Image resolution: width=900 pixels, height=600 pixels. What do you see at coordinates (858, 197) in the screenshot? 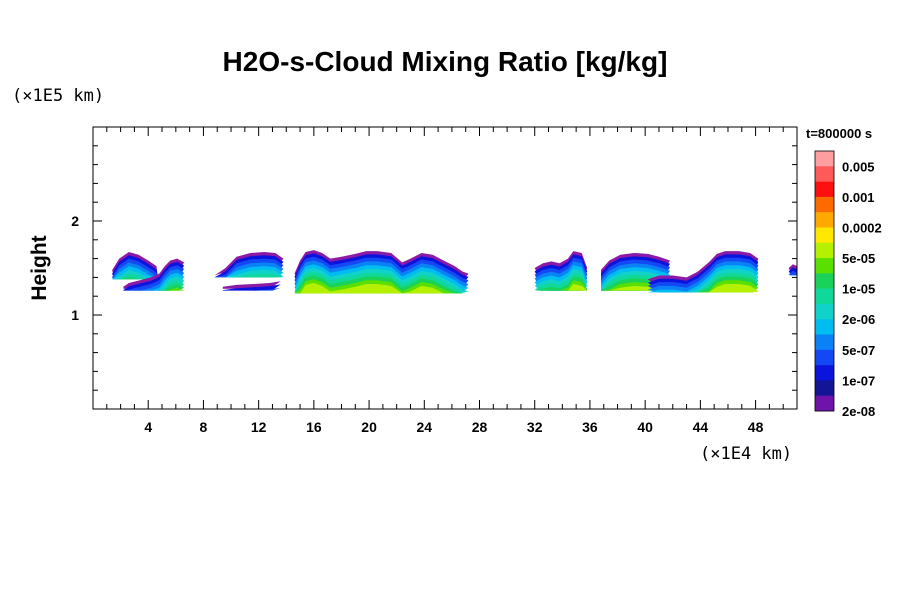
I see `legend-label: 0.001` at bounding box center [858, 197].